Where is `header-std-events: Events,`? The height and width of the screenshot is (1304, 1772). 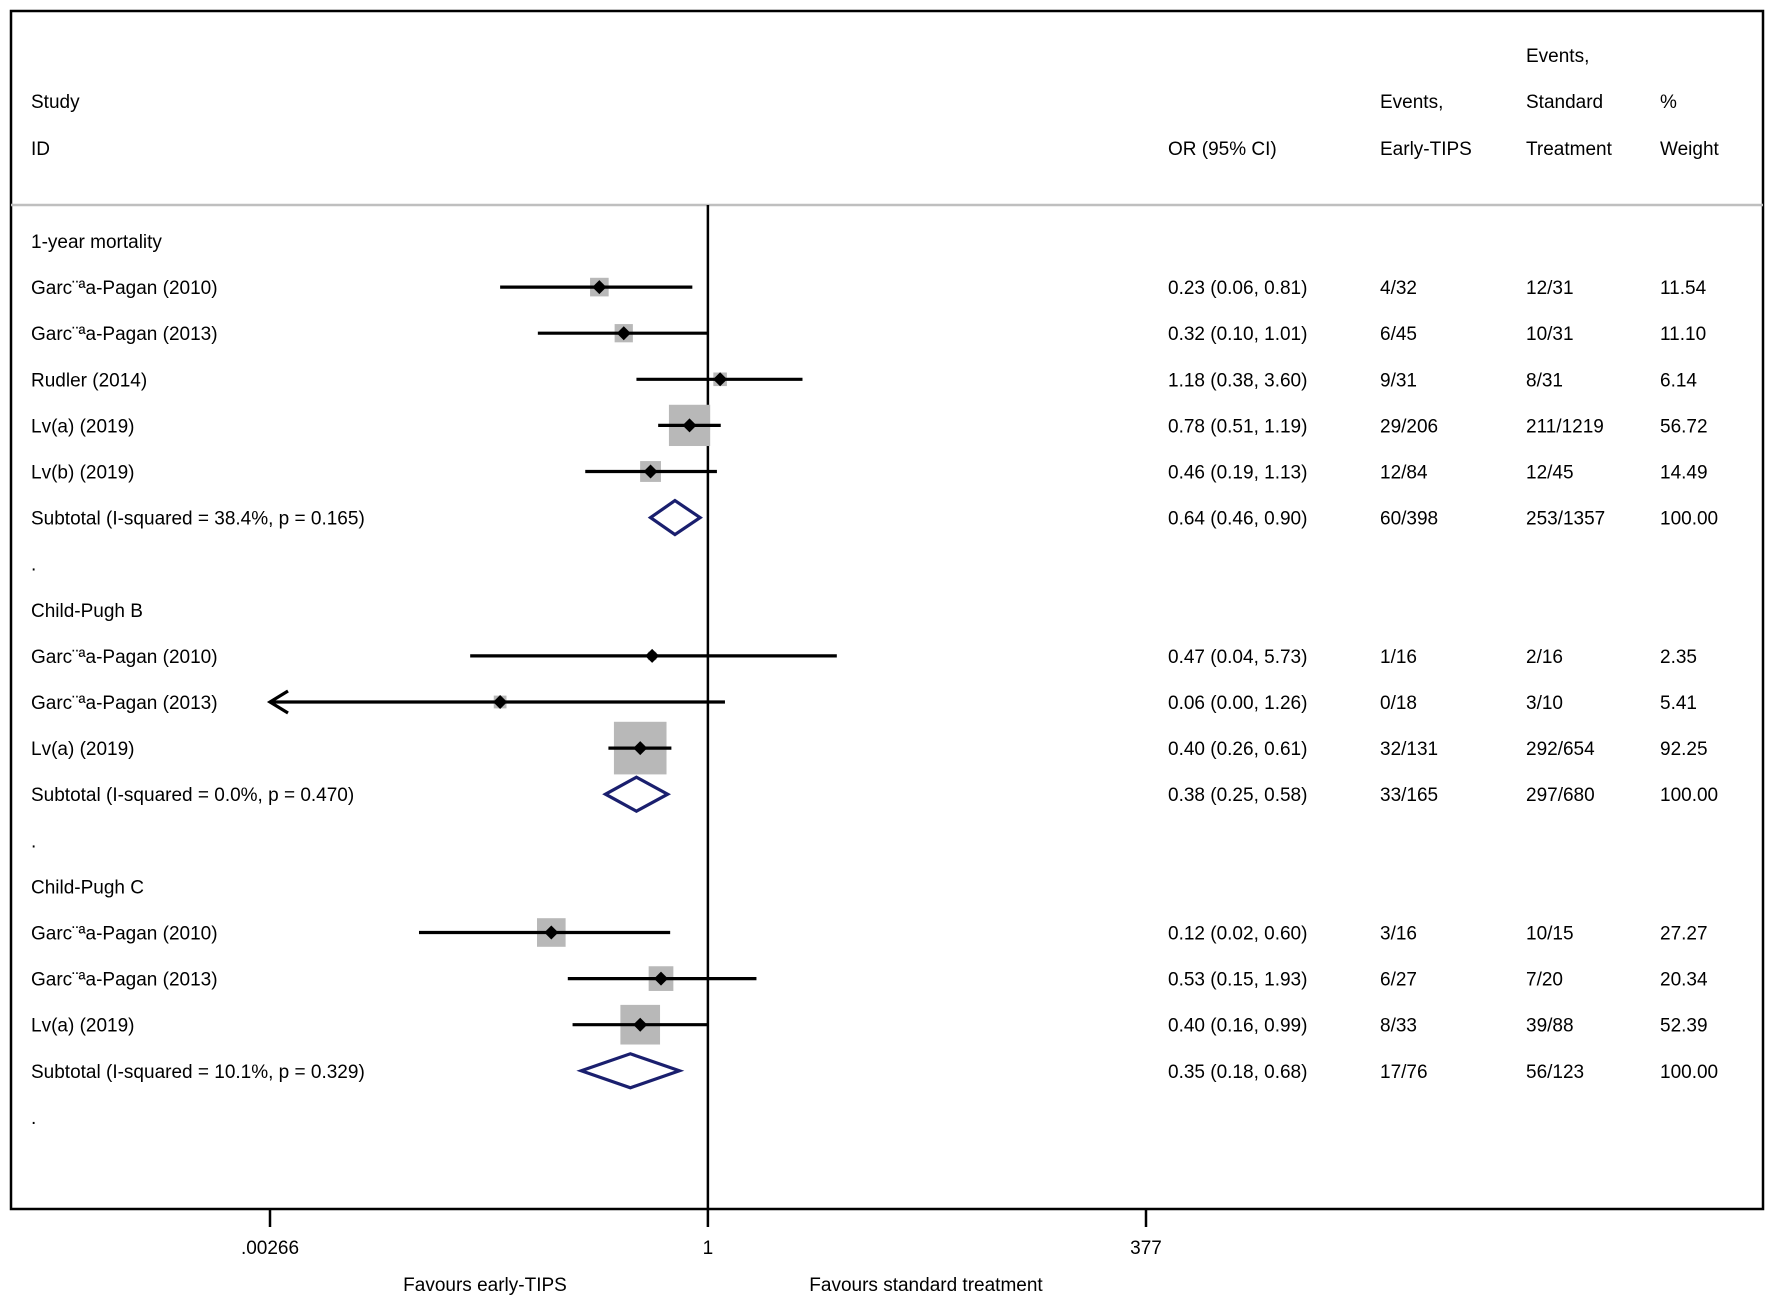
header-std-events: Events, is located at coordinates (1557, 56).